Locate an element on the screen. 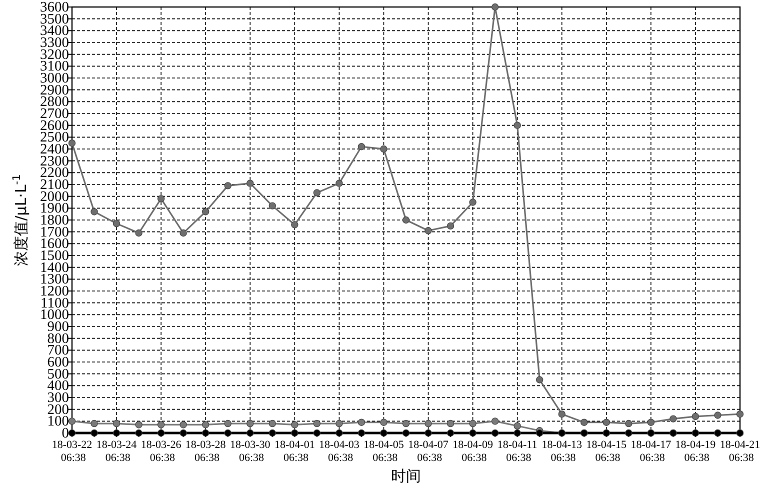  x-tick-label: 18-04-17 06:38 is located at coordinates (651, 451).